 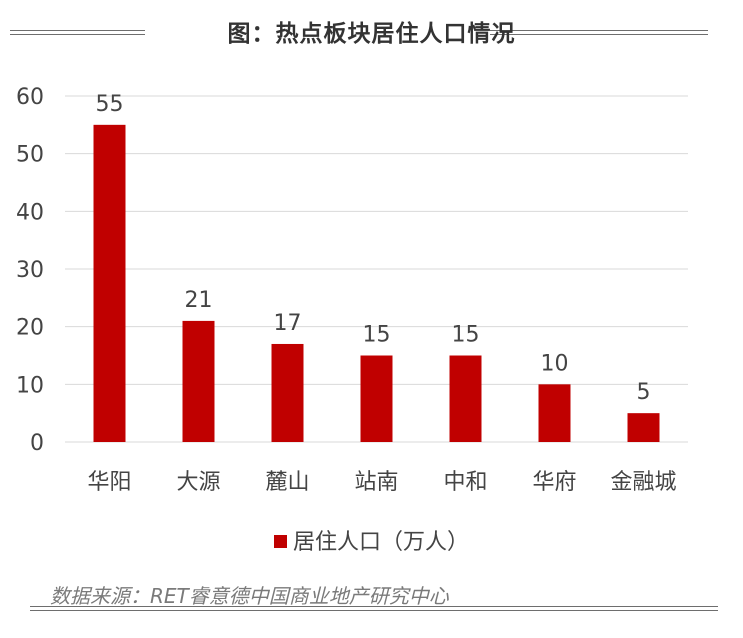 I want to click on y-tick-label: 60, so click(x=30, y=97).